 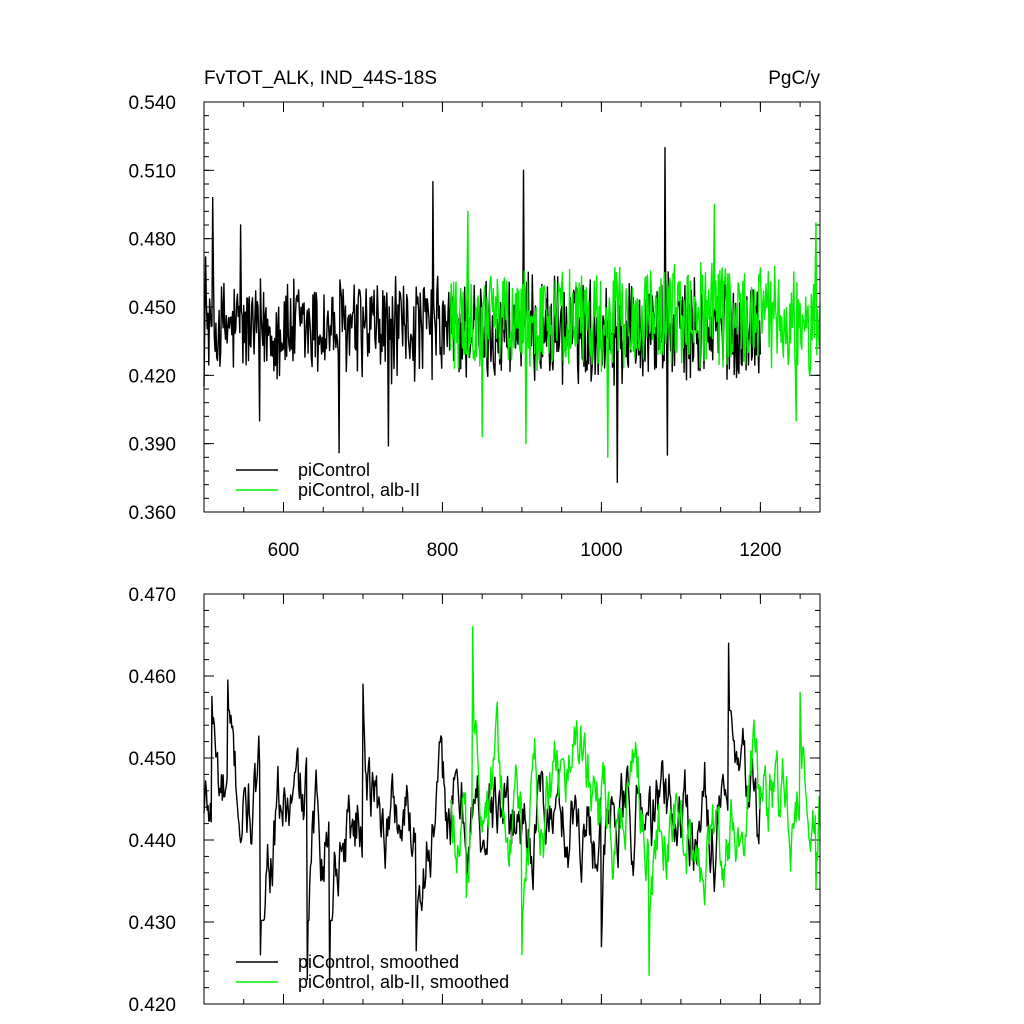 What do you see at coordinates (359, 490) in the screenshot?
I see `legend-label-alb-ii: piControl, alb-II` at bounding box center [359, 490].